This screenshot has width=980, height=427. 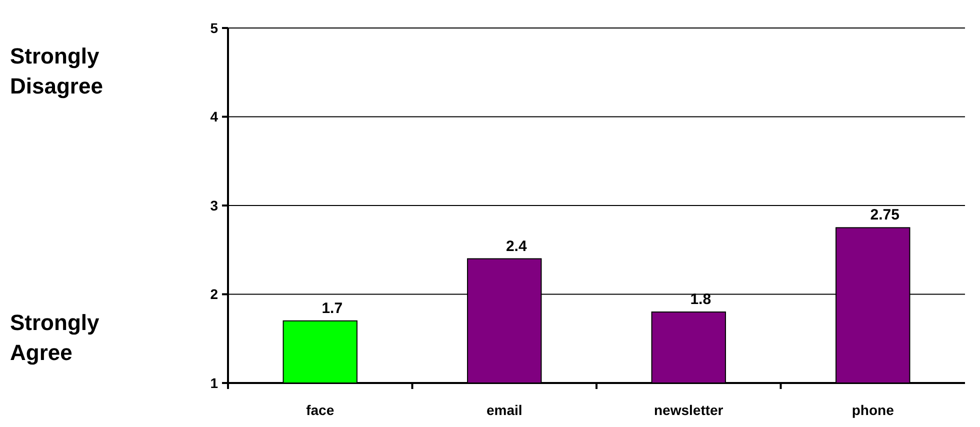 What do you see at coordinates (885, 215) in the screenshot?
I see `data-label: 2.75` at bounding box center [885, 215].